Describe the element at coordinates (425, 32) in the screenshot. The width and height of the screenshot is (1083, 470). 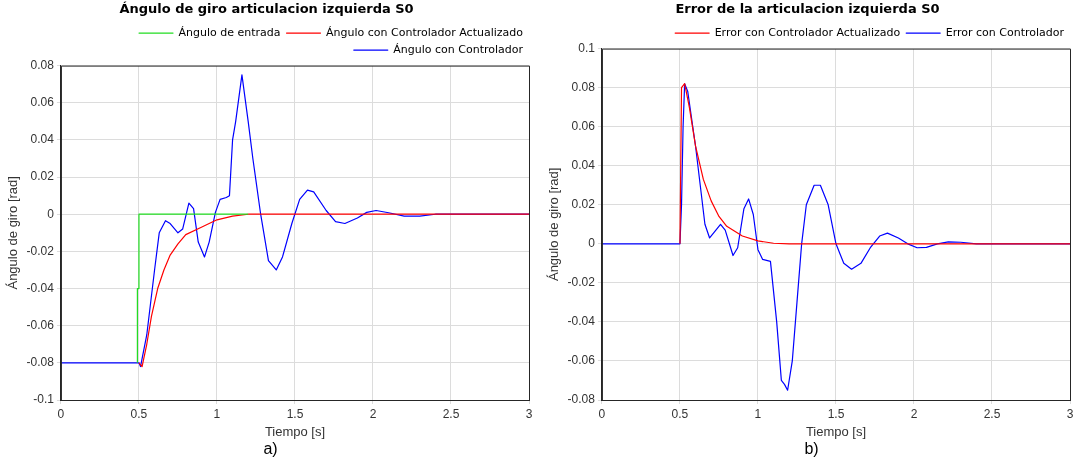
I see `legend-label: Ángulo con Controlador Actualizado` at that location.